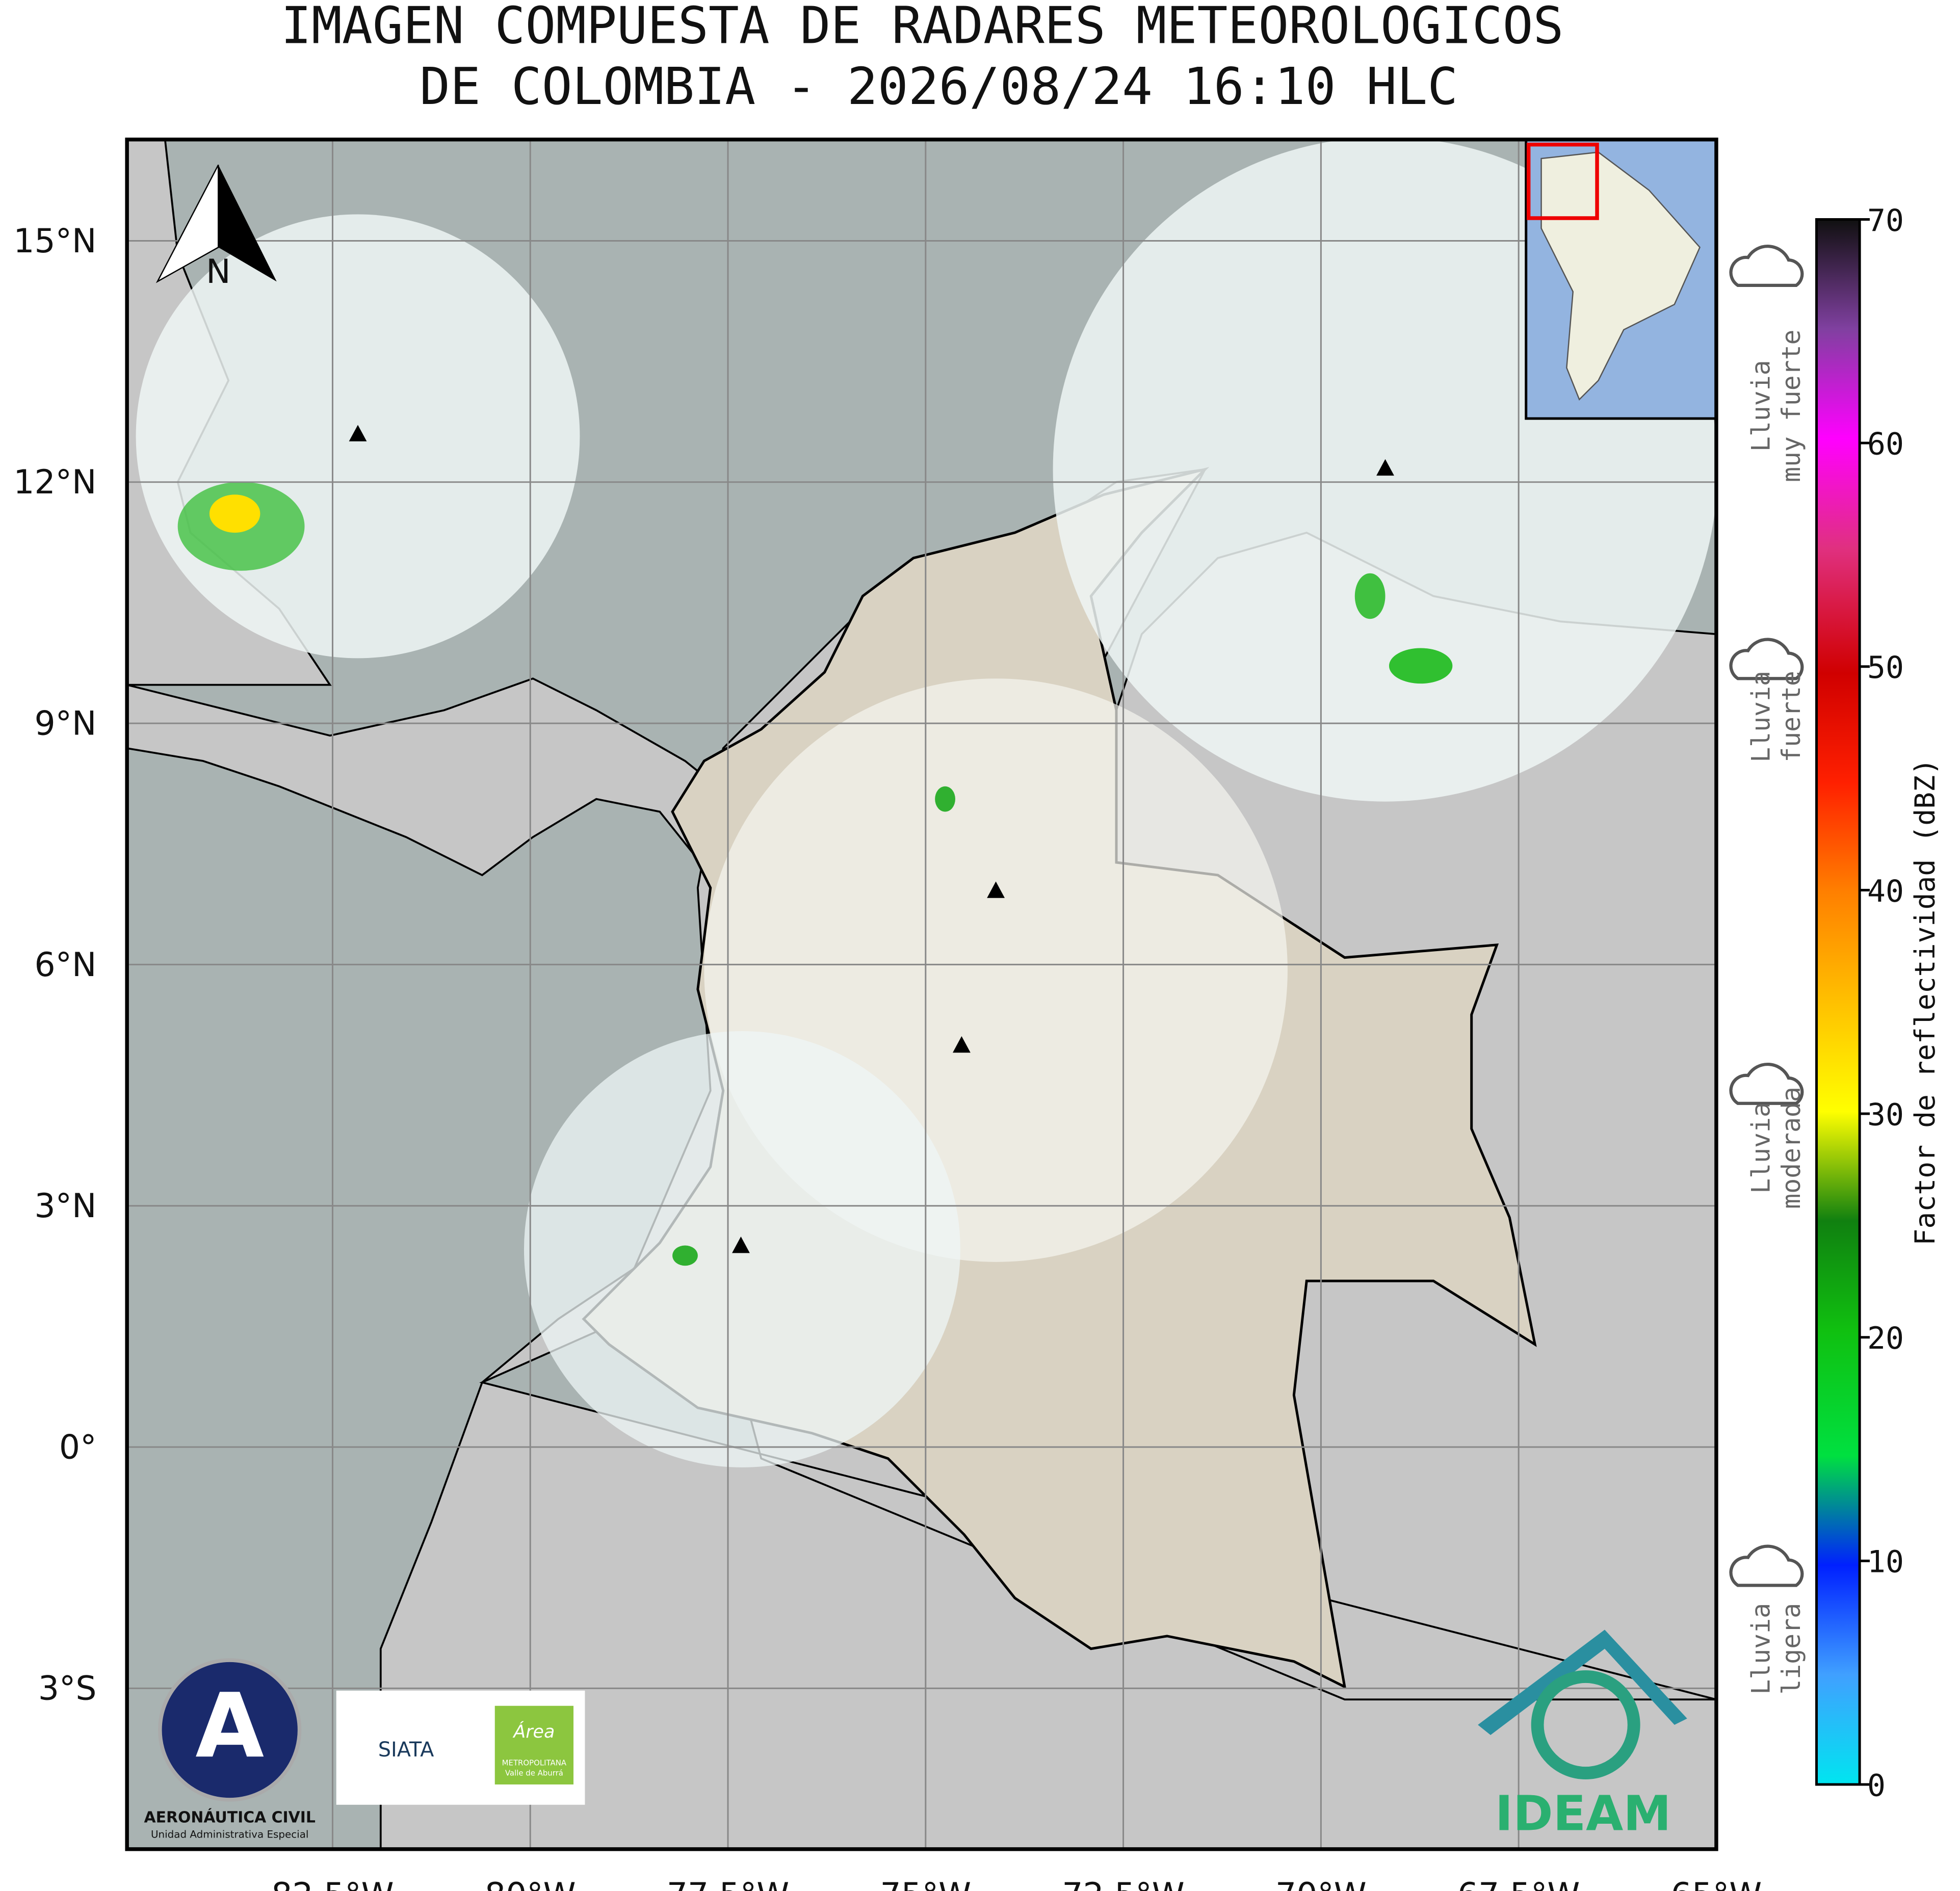  I want to click on title-line: DE COLOMBIA - 2026/08/24 16:10 HLC, so click(939, 87).